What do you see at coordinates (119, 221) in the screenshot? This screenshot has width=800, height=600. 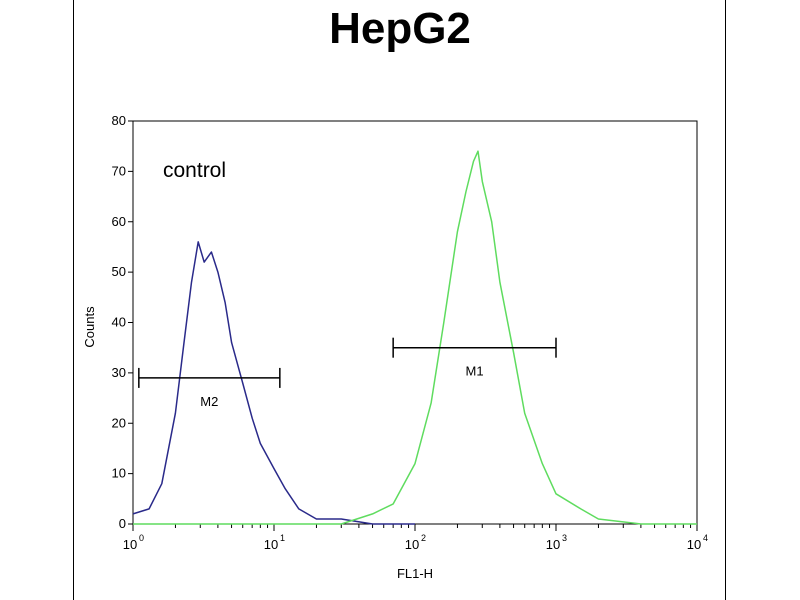 I see `y-tick-label: 60` at bounding box center [119, 221].